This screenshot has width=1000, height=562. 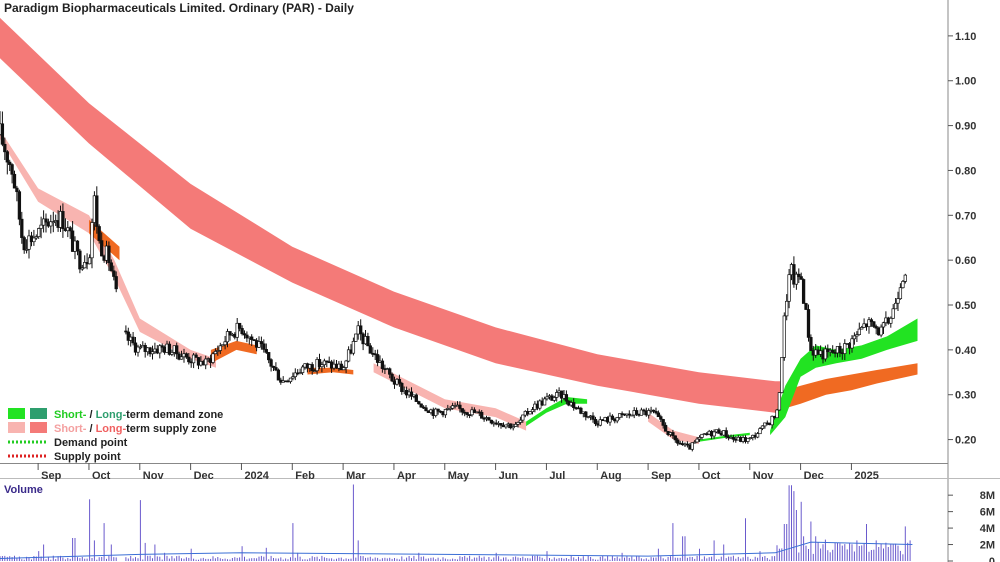 What do you see at coordinates (135, 429) in the screenshot?
I see `legend-label: Short- / Long-term supply zone` at bounding box center [135, 429].